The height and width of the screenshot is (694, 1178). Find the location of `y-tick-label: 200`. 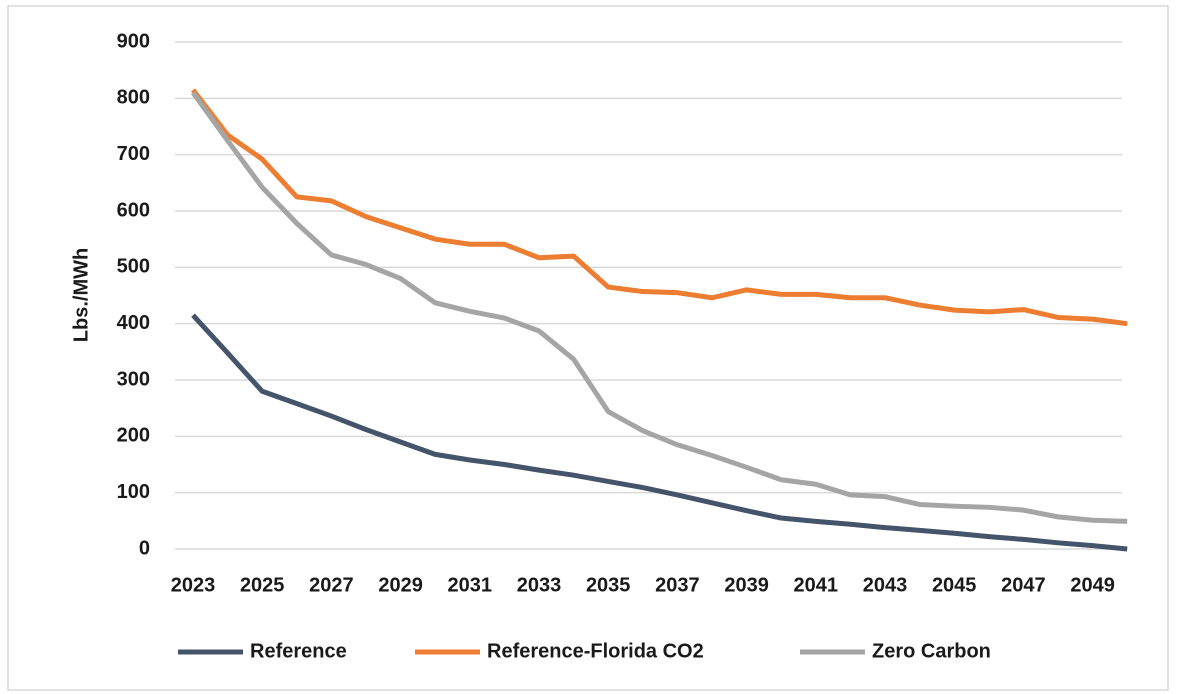

y-tick-label: 200 is located at coordinates (133, 436).